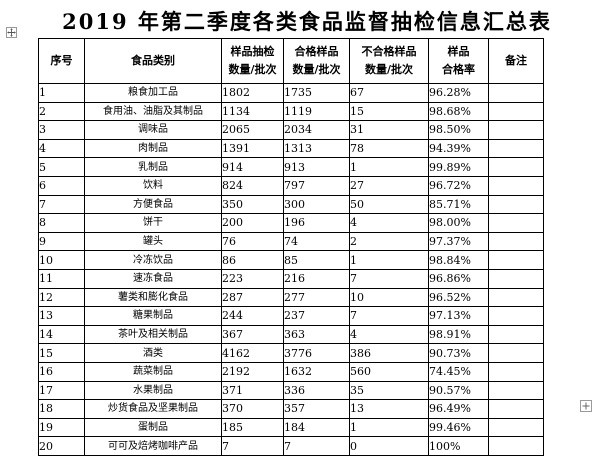  What do you see at coordinates (307, 21) in the screenshot?
I see `document-title: 2019 年第二季度各类食品监督抽检信息汇总表` at bounding box center [307, 21].